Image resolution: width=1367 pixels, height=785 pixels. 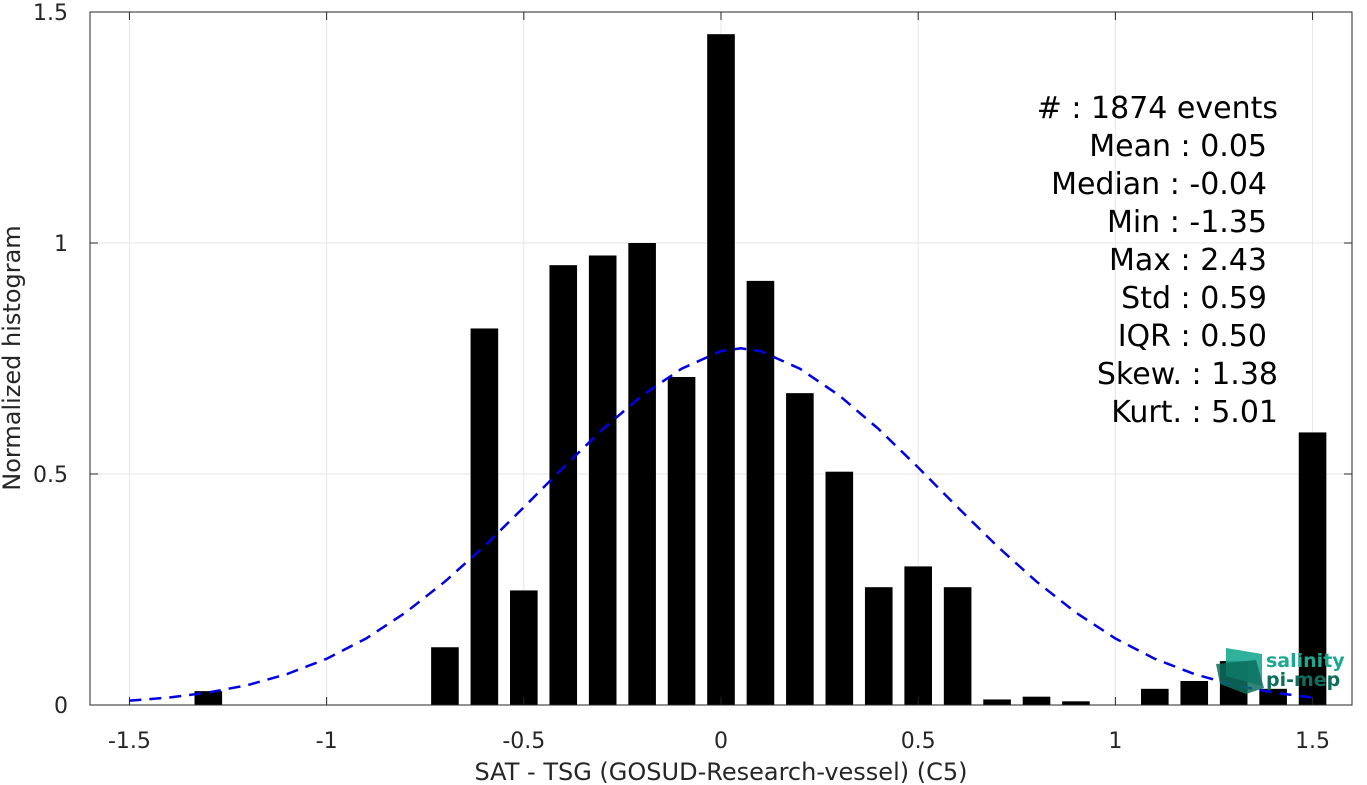 What do you see at coordinates (327, 741) in the screenshot?
I see `x-tick-label: -1` at bounding box center [327, 741].